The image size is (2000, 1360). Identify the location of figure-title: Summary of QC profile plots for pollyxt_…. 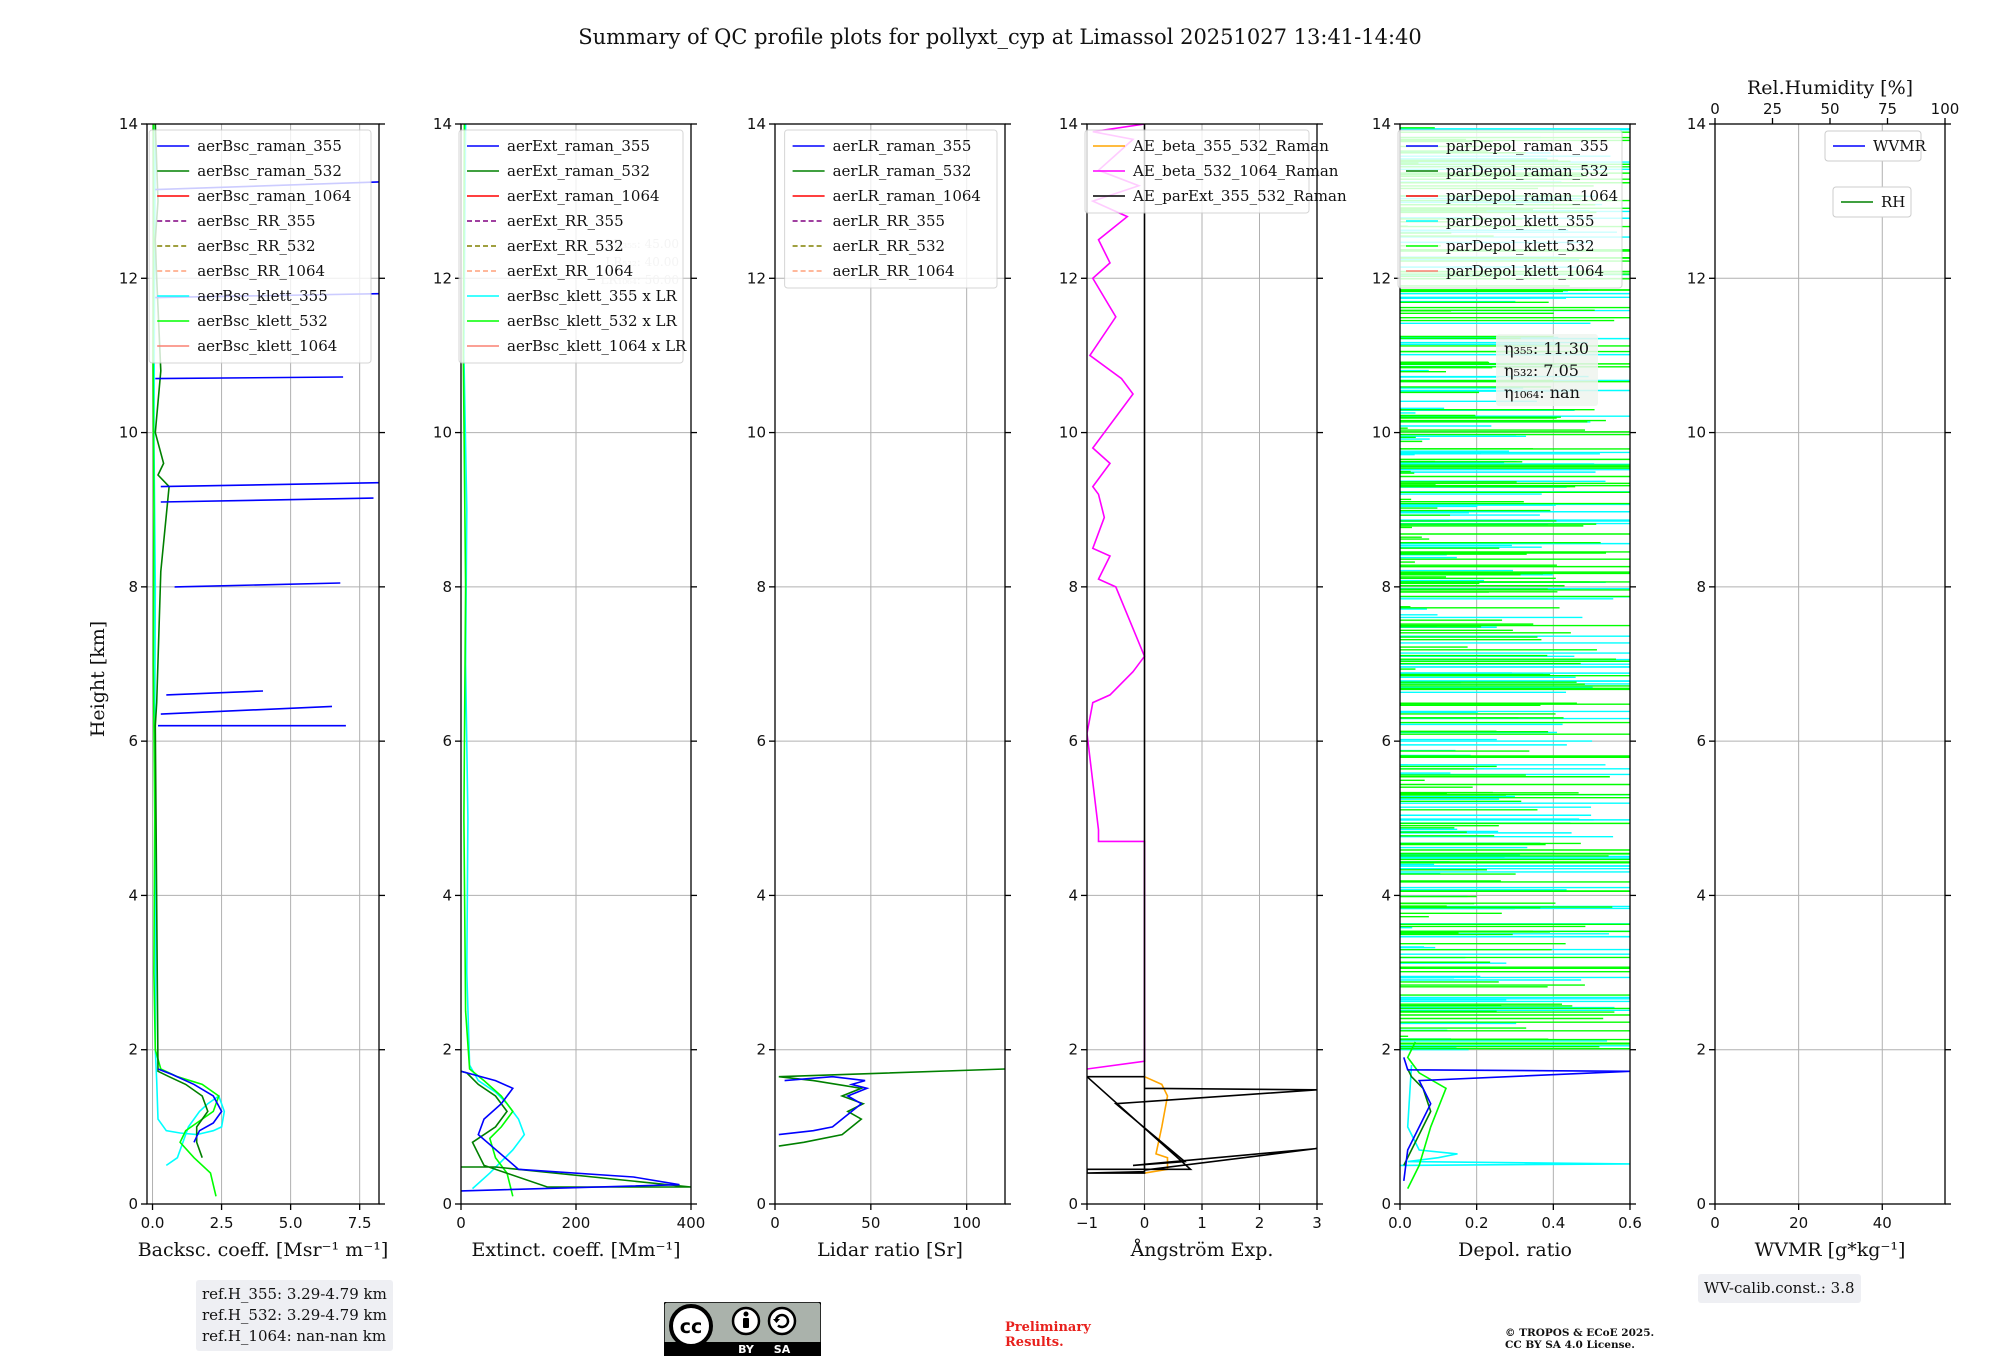
(1000, 37).